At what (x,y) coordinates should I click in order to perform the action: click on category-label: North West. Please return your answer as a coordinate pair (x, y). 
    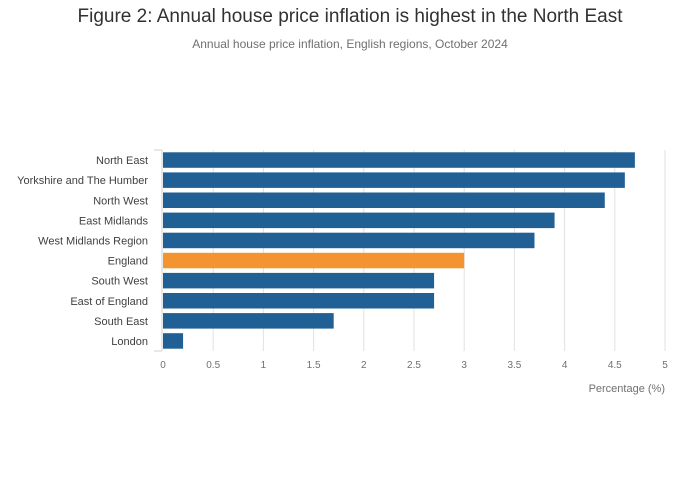
    Looking at the image, I should click on (120, 201).